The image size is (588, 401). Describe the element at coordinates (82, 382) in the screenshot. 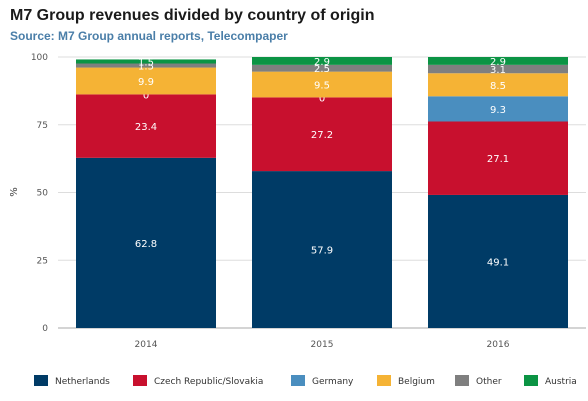

I see `legend-label: Netherlands` at that location.